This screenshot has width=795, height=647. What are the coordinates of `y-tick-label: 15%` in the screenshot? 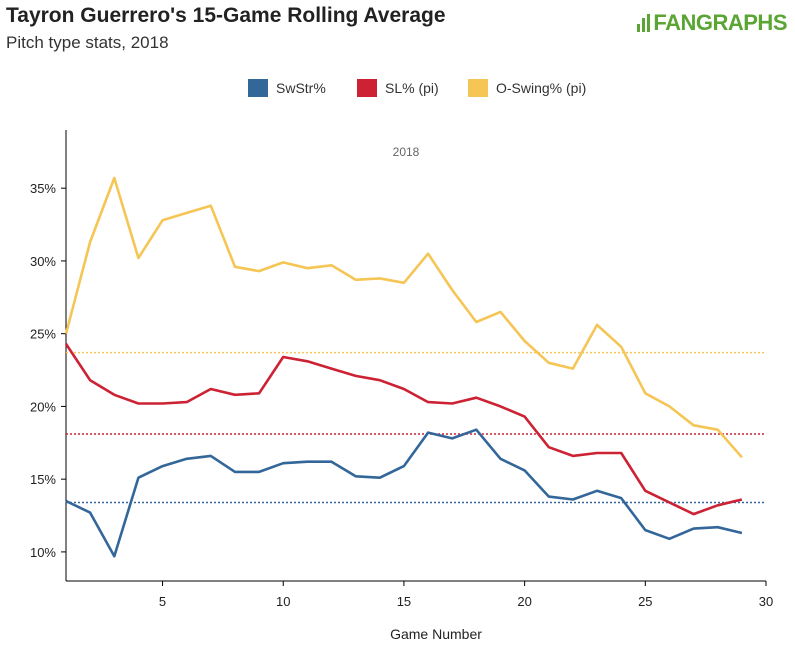 It's located at (43, 479).